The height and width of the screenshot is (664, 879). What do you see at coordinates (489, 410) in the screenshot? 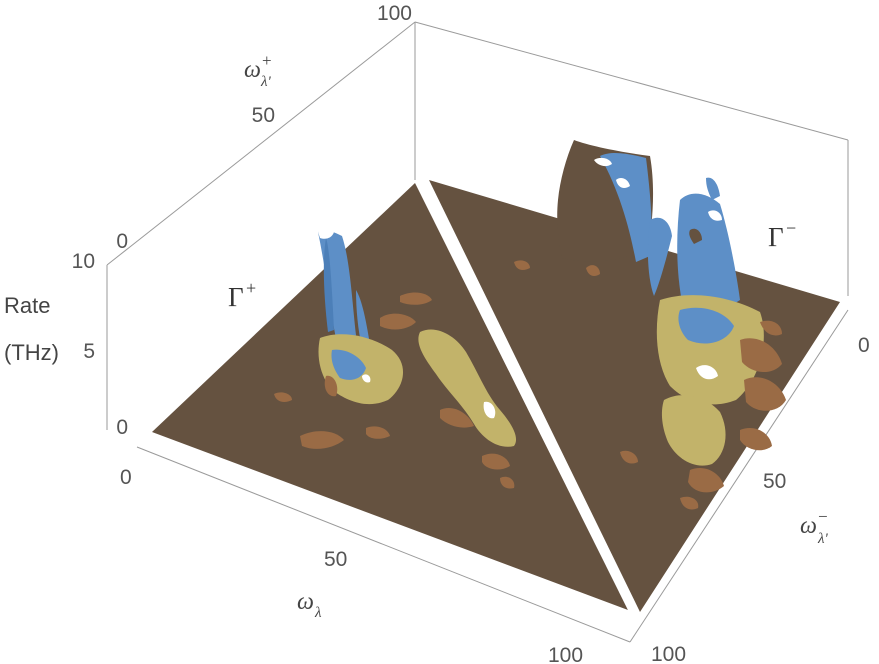
I see `gamma-plus-ridge-white` at bounding box center [489, 410].